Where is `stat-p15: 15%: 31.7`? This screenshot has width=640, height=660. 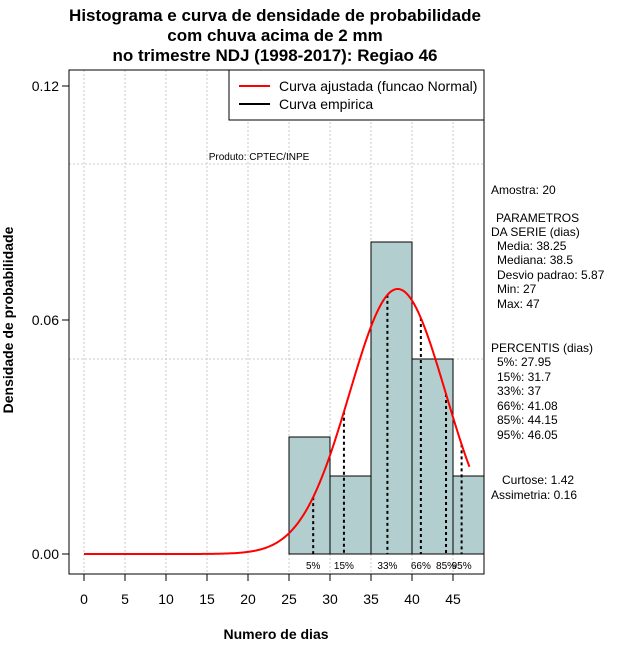
stat-p15: 15%: 31.7 is located at coordinates (524, 377).